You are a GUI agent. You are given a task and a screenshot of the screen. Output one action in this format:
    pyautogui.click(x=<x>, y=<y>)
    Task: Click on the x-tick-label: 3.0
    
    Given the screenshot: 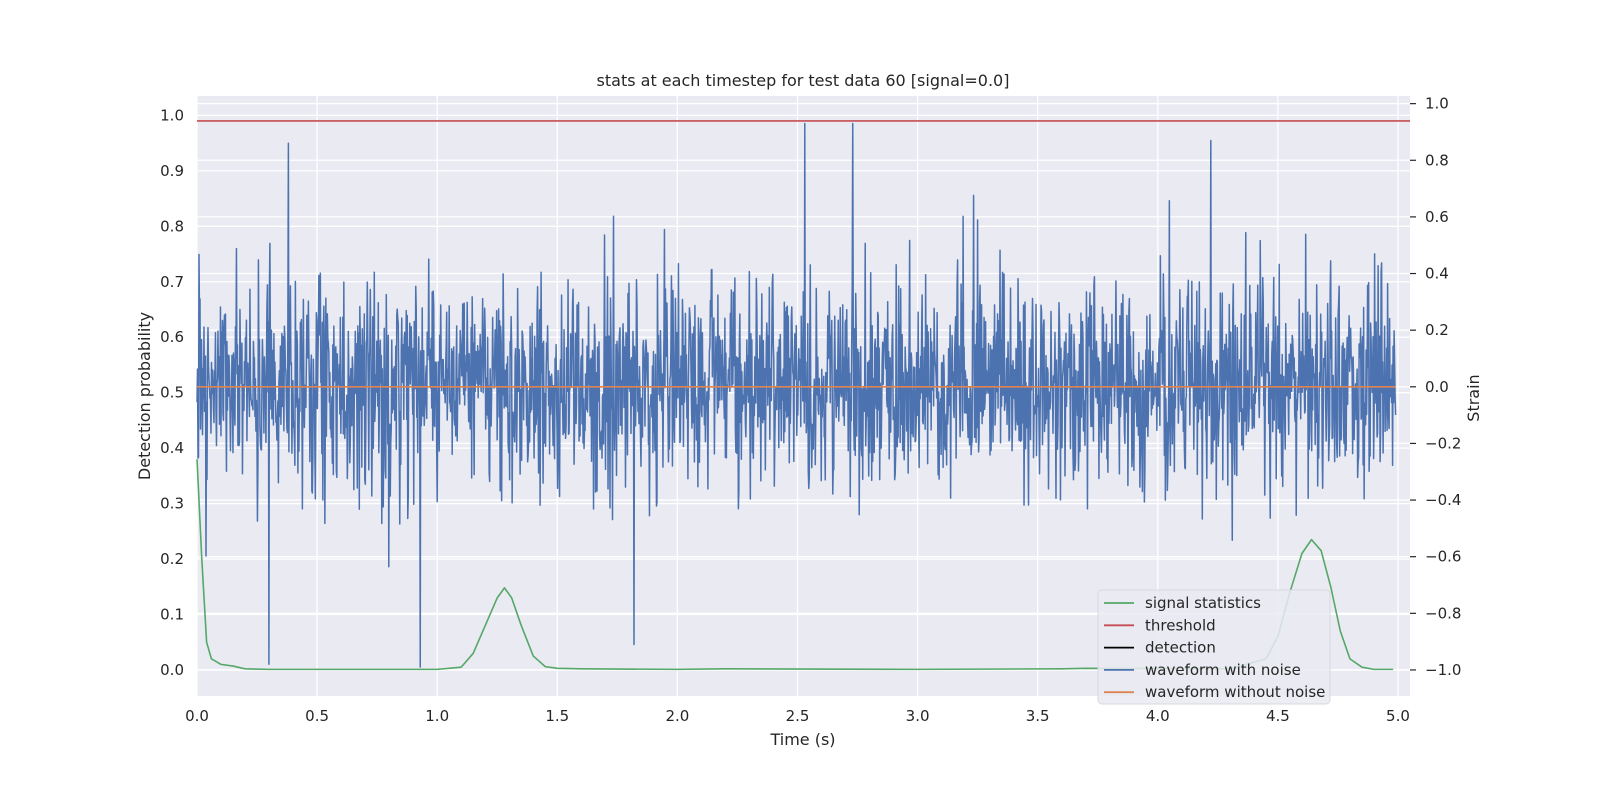 What is the action you would take?
    pyautogui.click(x=918, y=716)
    